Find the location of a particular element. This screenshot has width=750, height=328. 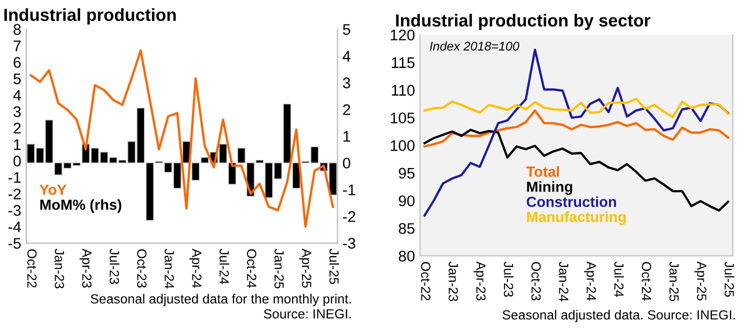

y-tick-label: 7 is located at coordinates (17, 46).